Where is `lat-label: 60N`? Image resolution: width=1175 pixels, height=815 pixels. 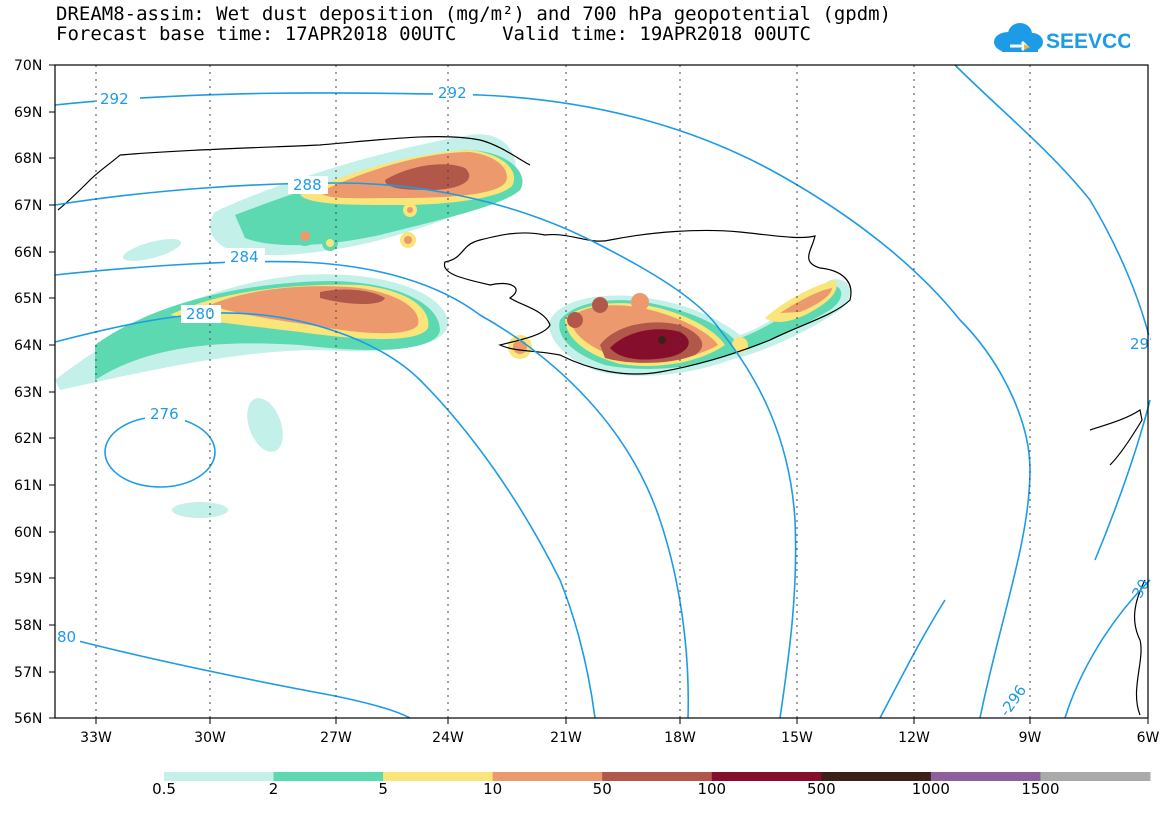 lat-label: 60N is located at coordinates (28, 533).